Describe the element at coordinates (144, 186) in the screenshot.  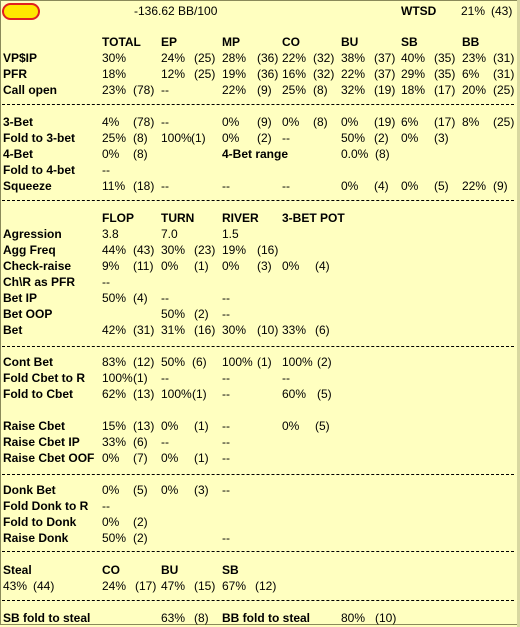
I see `stat-count: (18)` at that location.